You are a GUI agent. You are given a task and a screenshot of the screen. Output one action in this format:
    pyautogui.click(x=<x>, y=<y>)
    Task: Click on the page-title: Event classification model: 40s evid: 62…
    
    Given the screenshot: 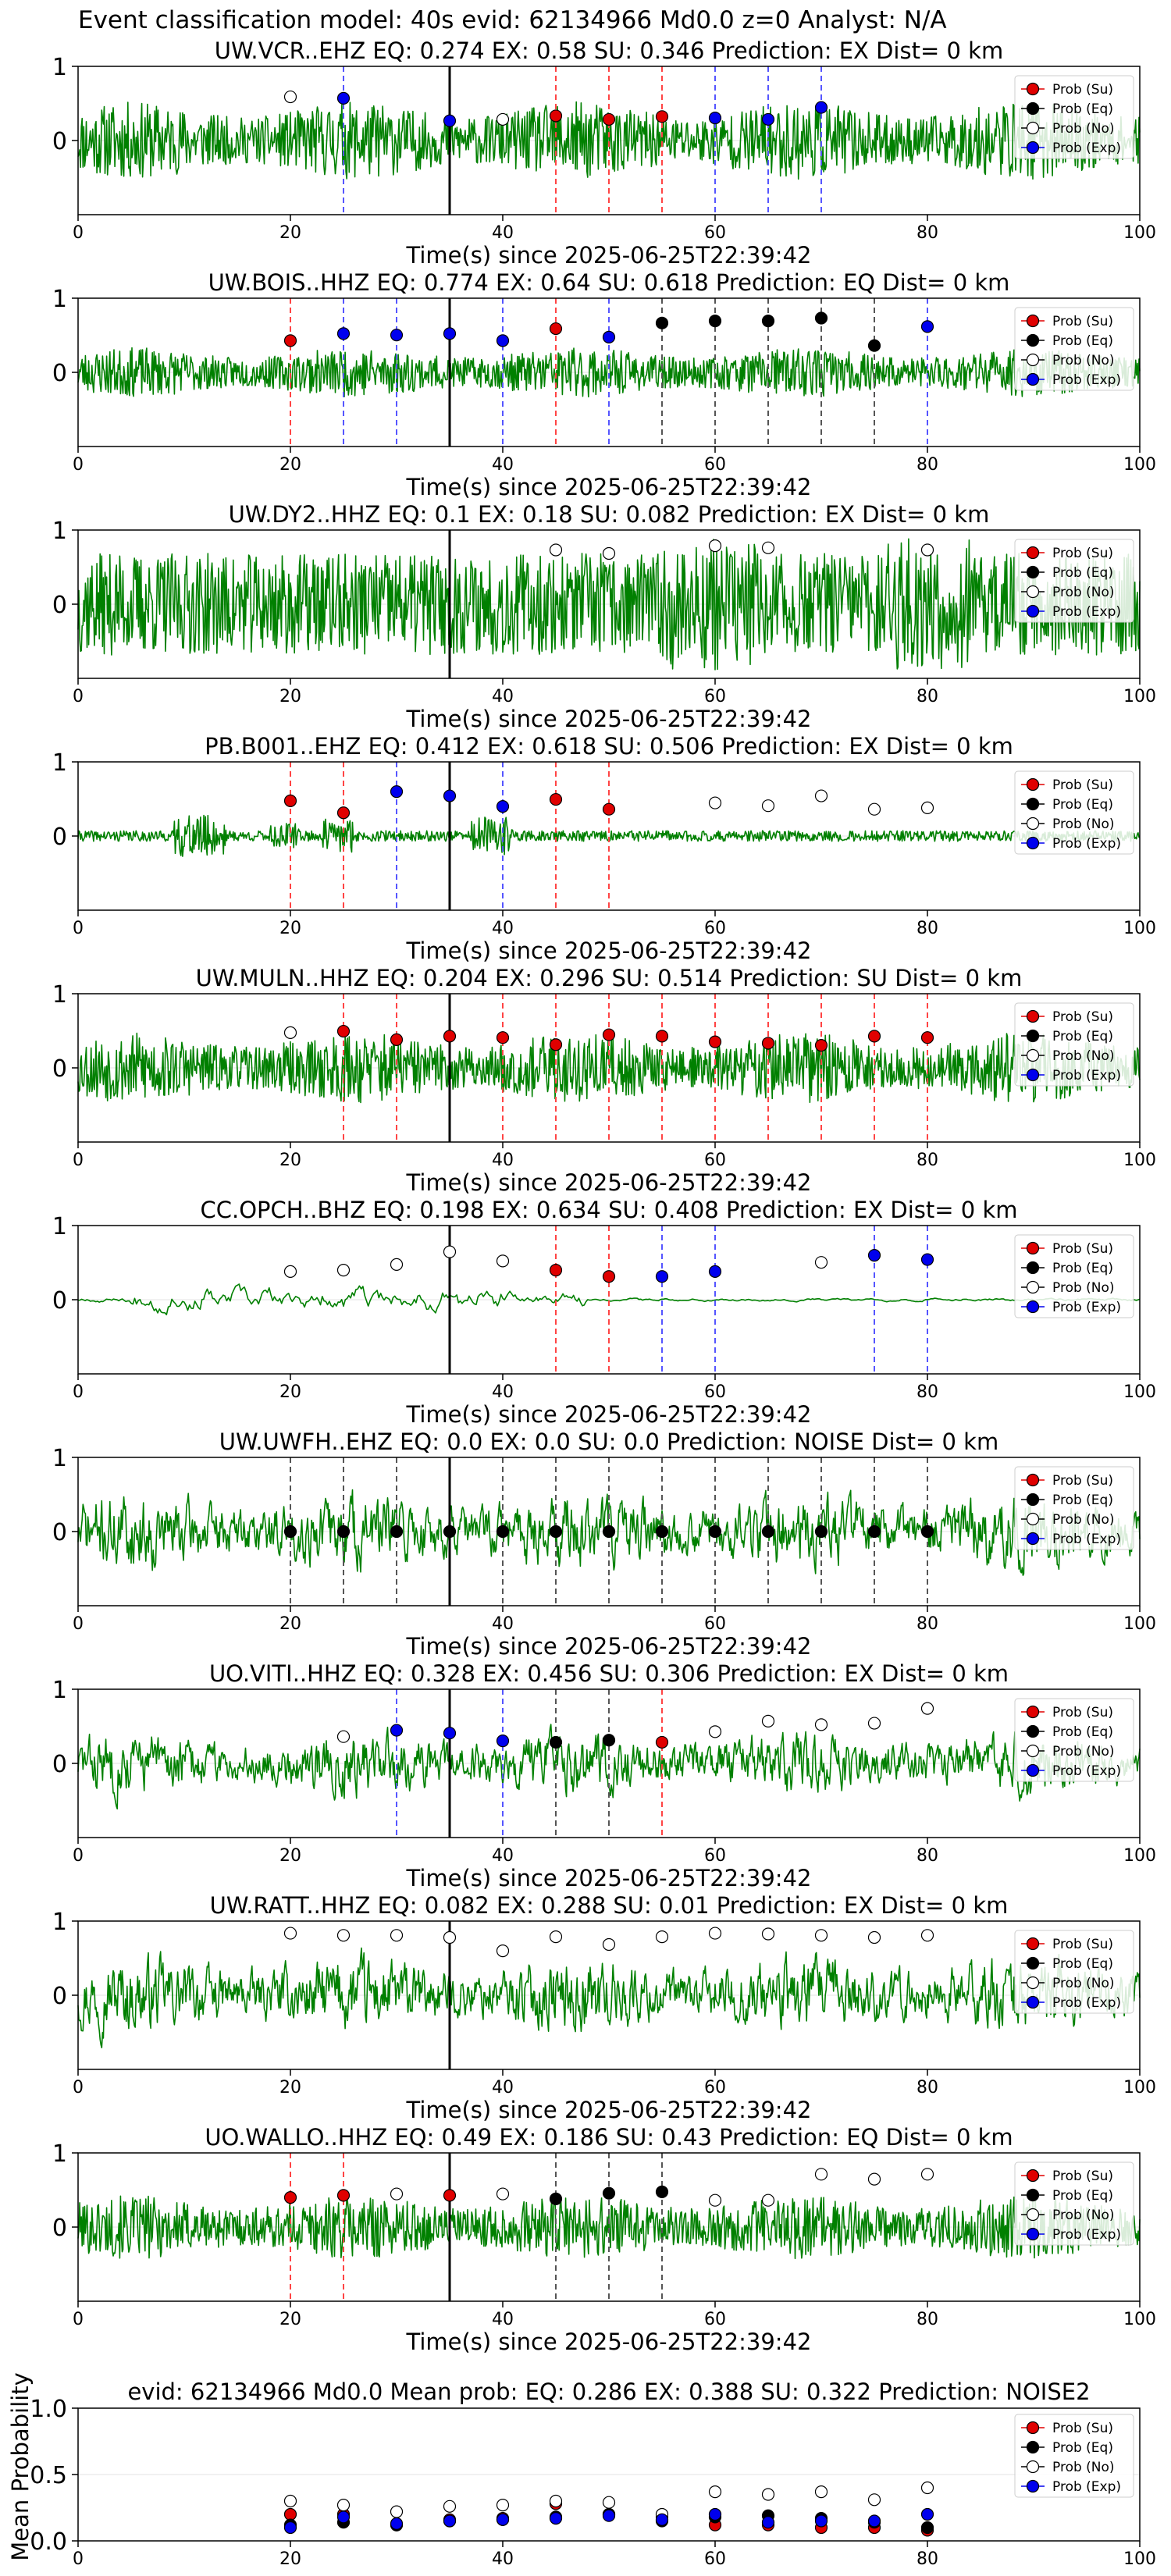 What is the action you would take?
    pyautogui.click(x=512, y=20)
    